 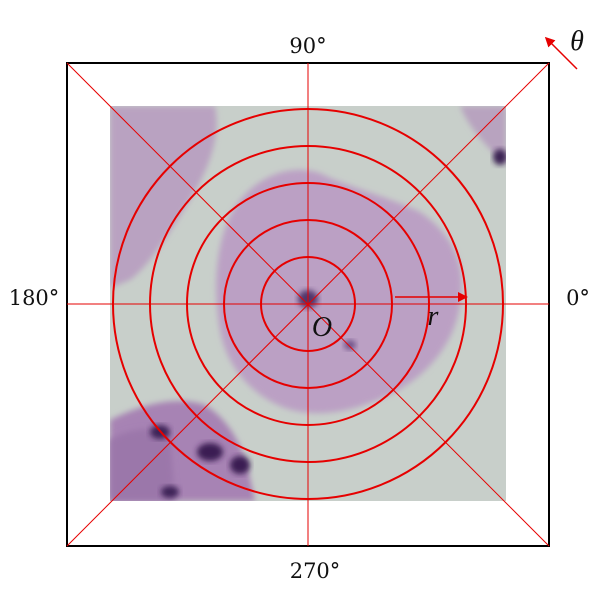 I want to click on label-0-degrees: 0°, so click(x=578, y=298).